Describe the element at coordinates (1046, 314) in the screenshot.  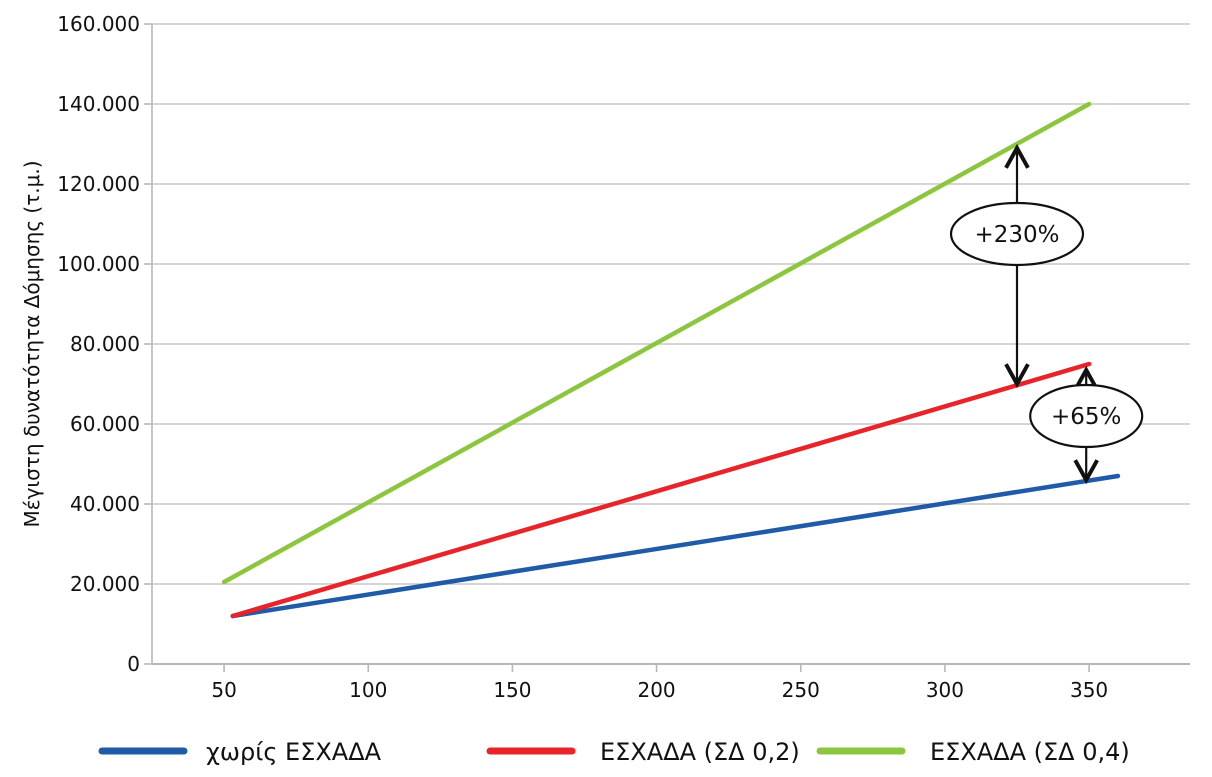
I see `annotation-layer: +230% +65%` at that location.